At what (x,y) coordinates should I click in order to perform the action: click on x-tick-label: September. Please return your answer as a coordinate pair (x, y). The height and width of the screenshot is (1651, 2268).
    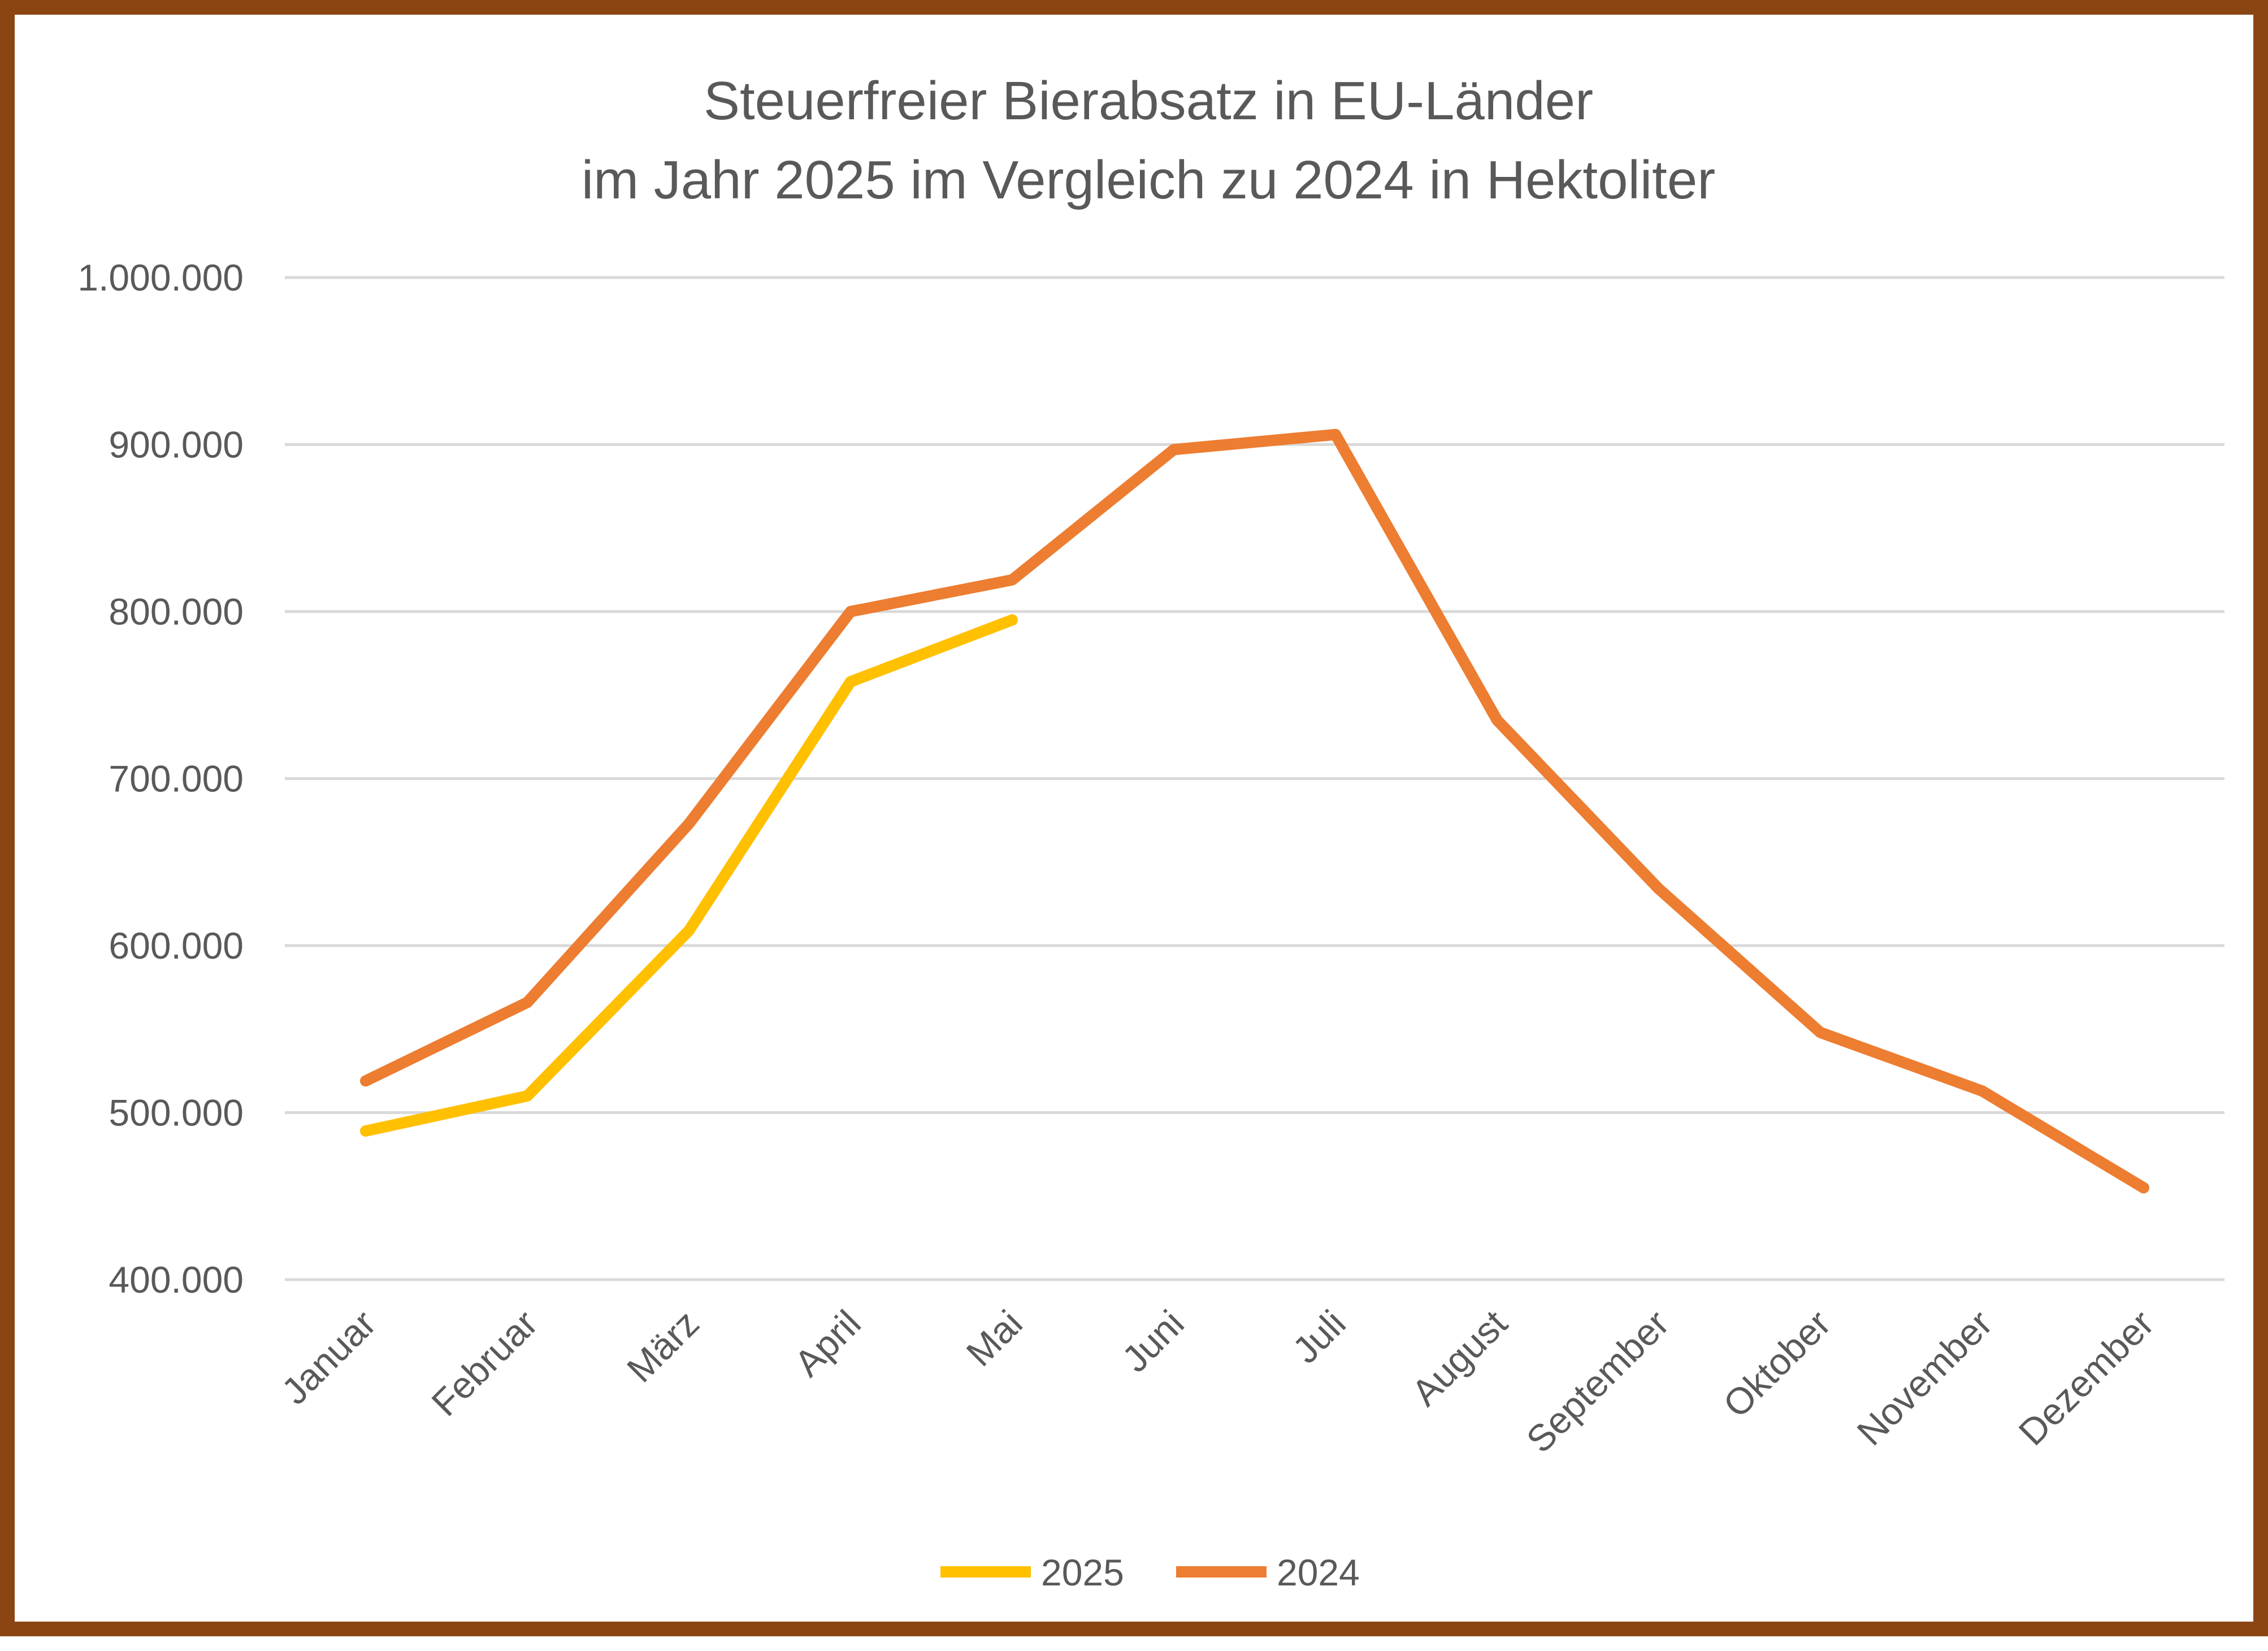
    Looking at the image, I should click on (1598, 1381).